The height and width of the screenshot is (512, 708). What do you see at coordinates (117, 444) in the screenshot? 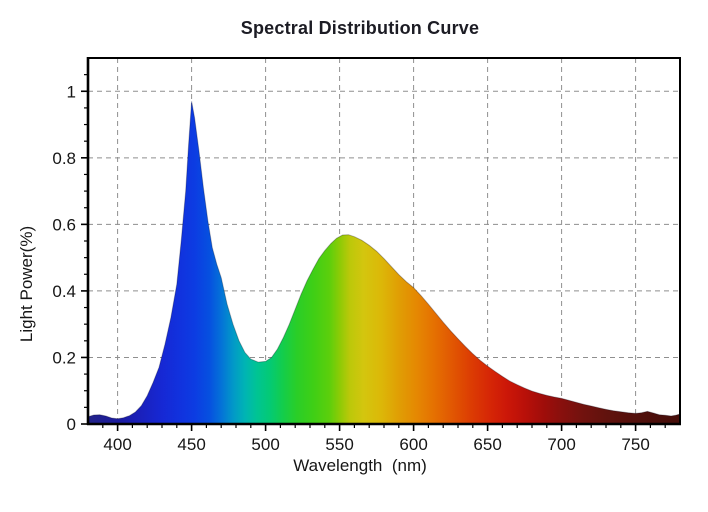
I see `x-tick-label: 400` at bounding box center [117, 444].